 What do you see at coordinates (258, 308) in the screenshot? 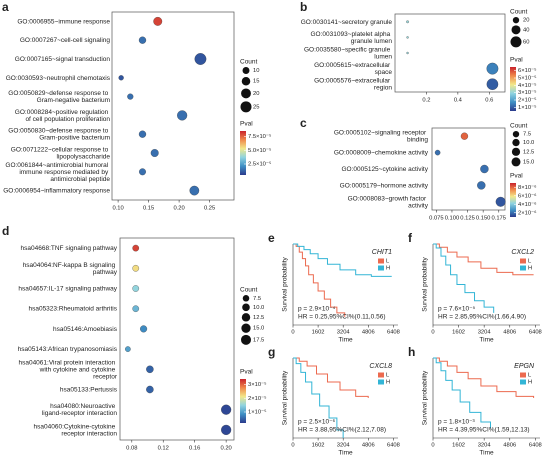
I see `size-legend-label: 10.0` at bounding box center [258, 308].